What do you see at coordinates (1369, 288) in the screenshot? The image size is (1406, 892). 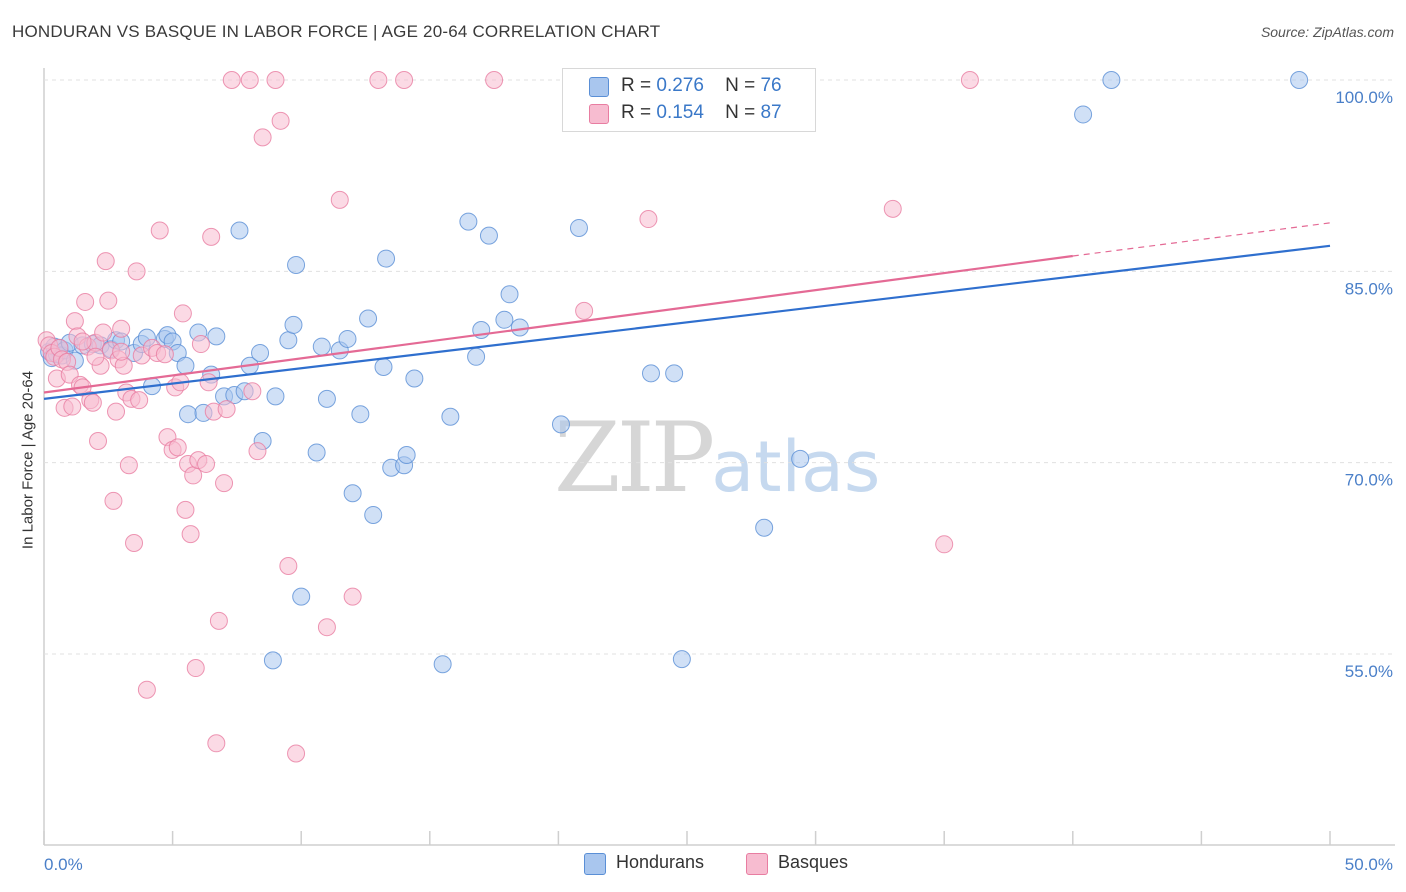 I see `y-tick-label: 85.0%` at bounding box center [1369, 288].